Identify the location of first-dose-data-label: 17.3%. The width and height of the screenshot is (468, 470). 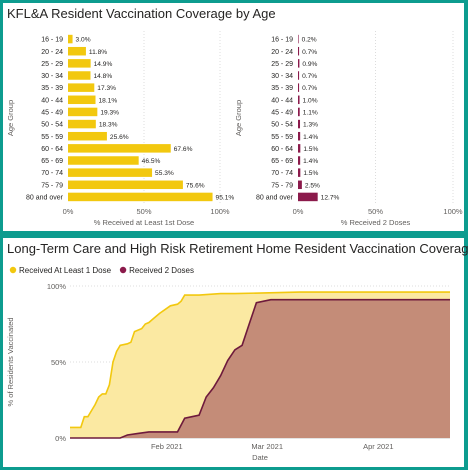
(106, 88).